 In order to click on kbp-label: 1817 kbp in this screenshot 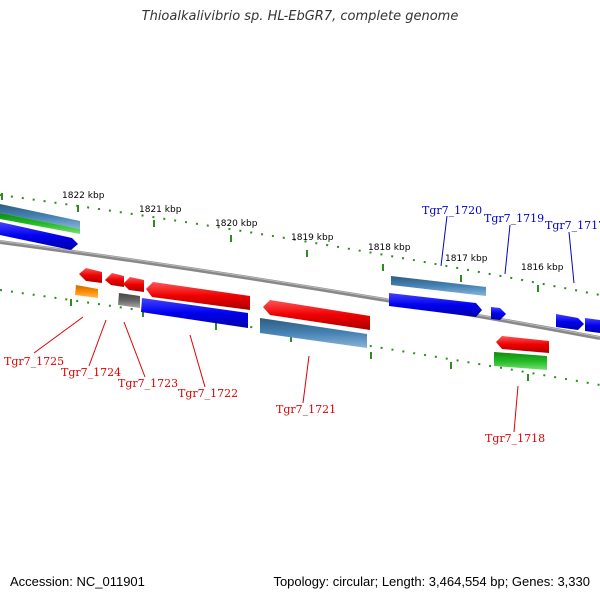, I will do `click(466, 259)`.